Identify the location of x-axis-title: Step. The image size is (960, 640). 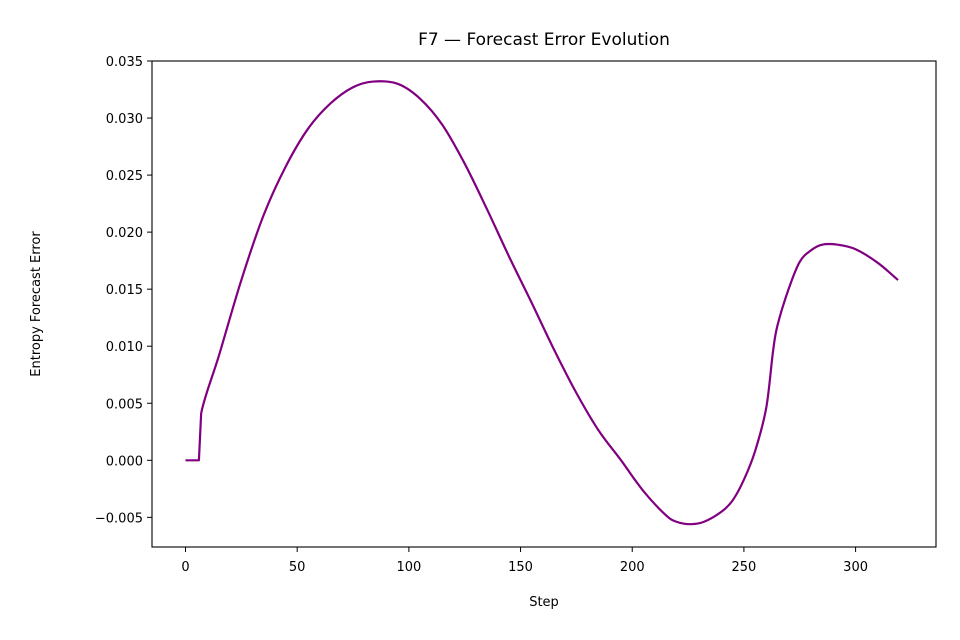
(544, 602).